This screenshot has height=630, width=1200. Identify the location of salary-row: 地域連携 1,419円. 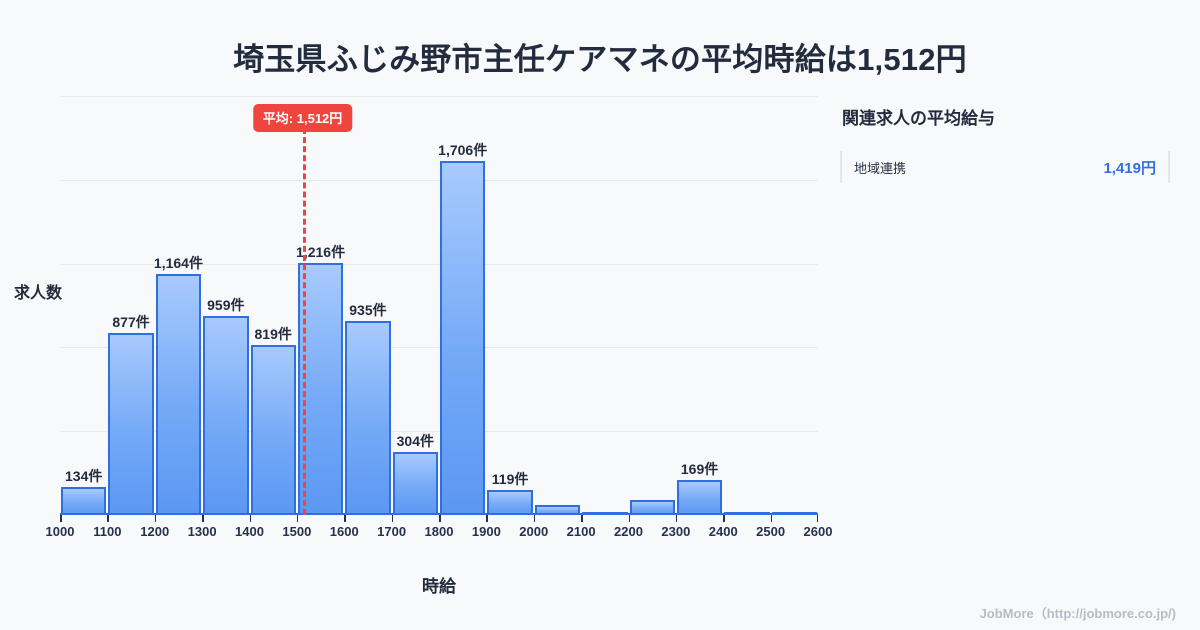
(1005, 167).